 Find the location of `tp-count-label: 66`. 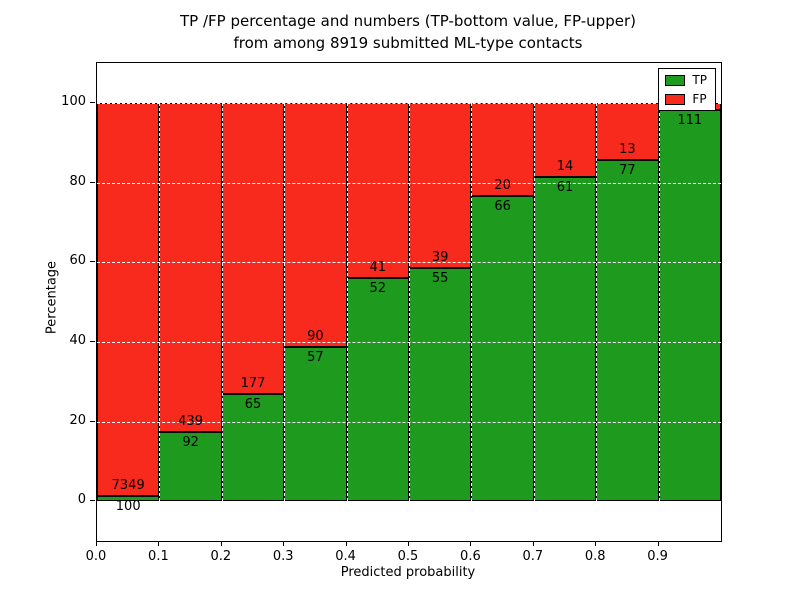

tp-count-label: 66 is located at coordinates (502, 206).